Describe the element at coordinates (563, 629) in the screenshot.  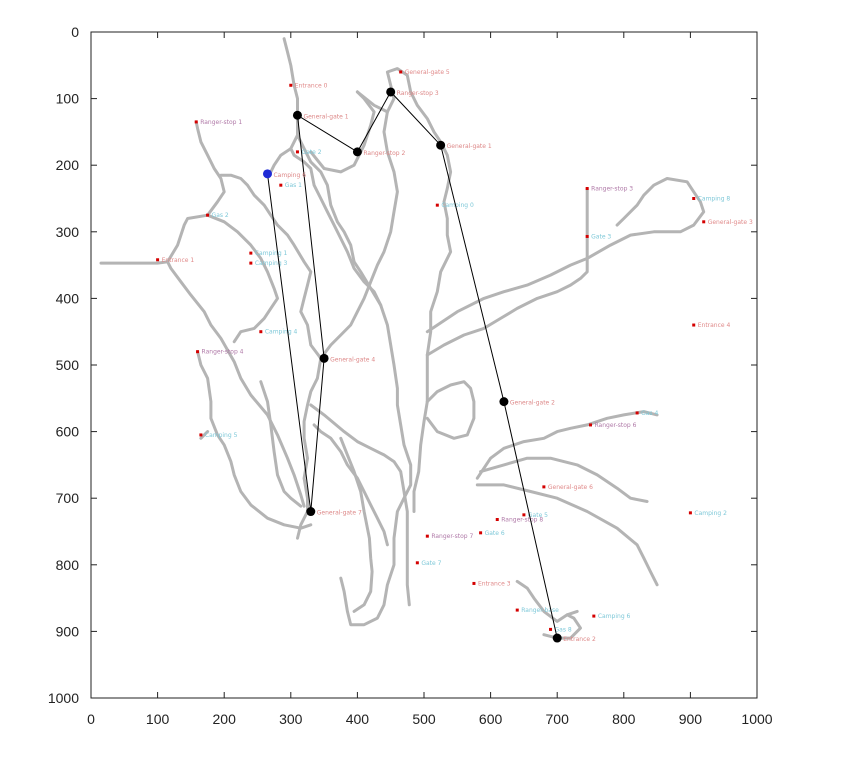
I see `poi-label: Gas 8` at that location.